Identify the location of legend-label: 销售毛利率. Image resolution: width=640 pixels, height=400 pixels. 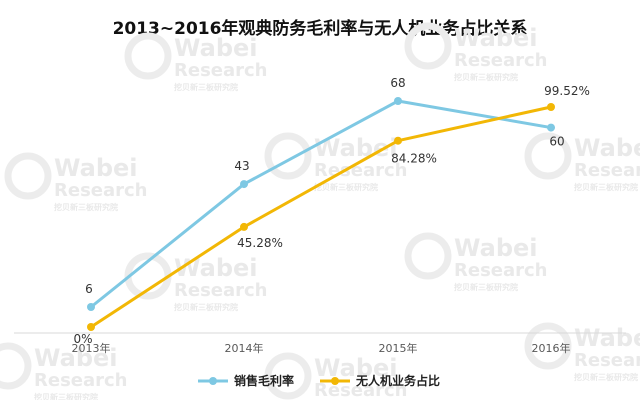
(264, 380).